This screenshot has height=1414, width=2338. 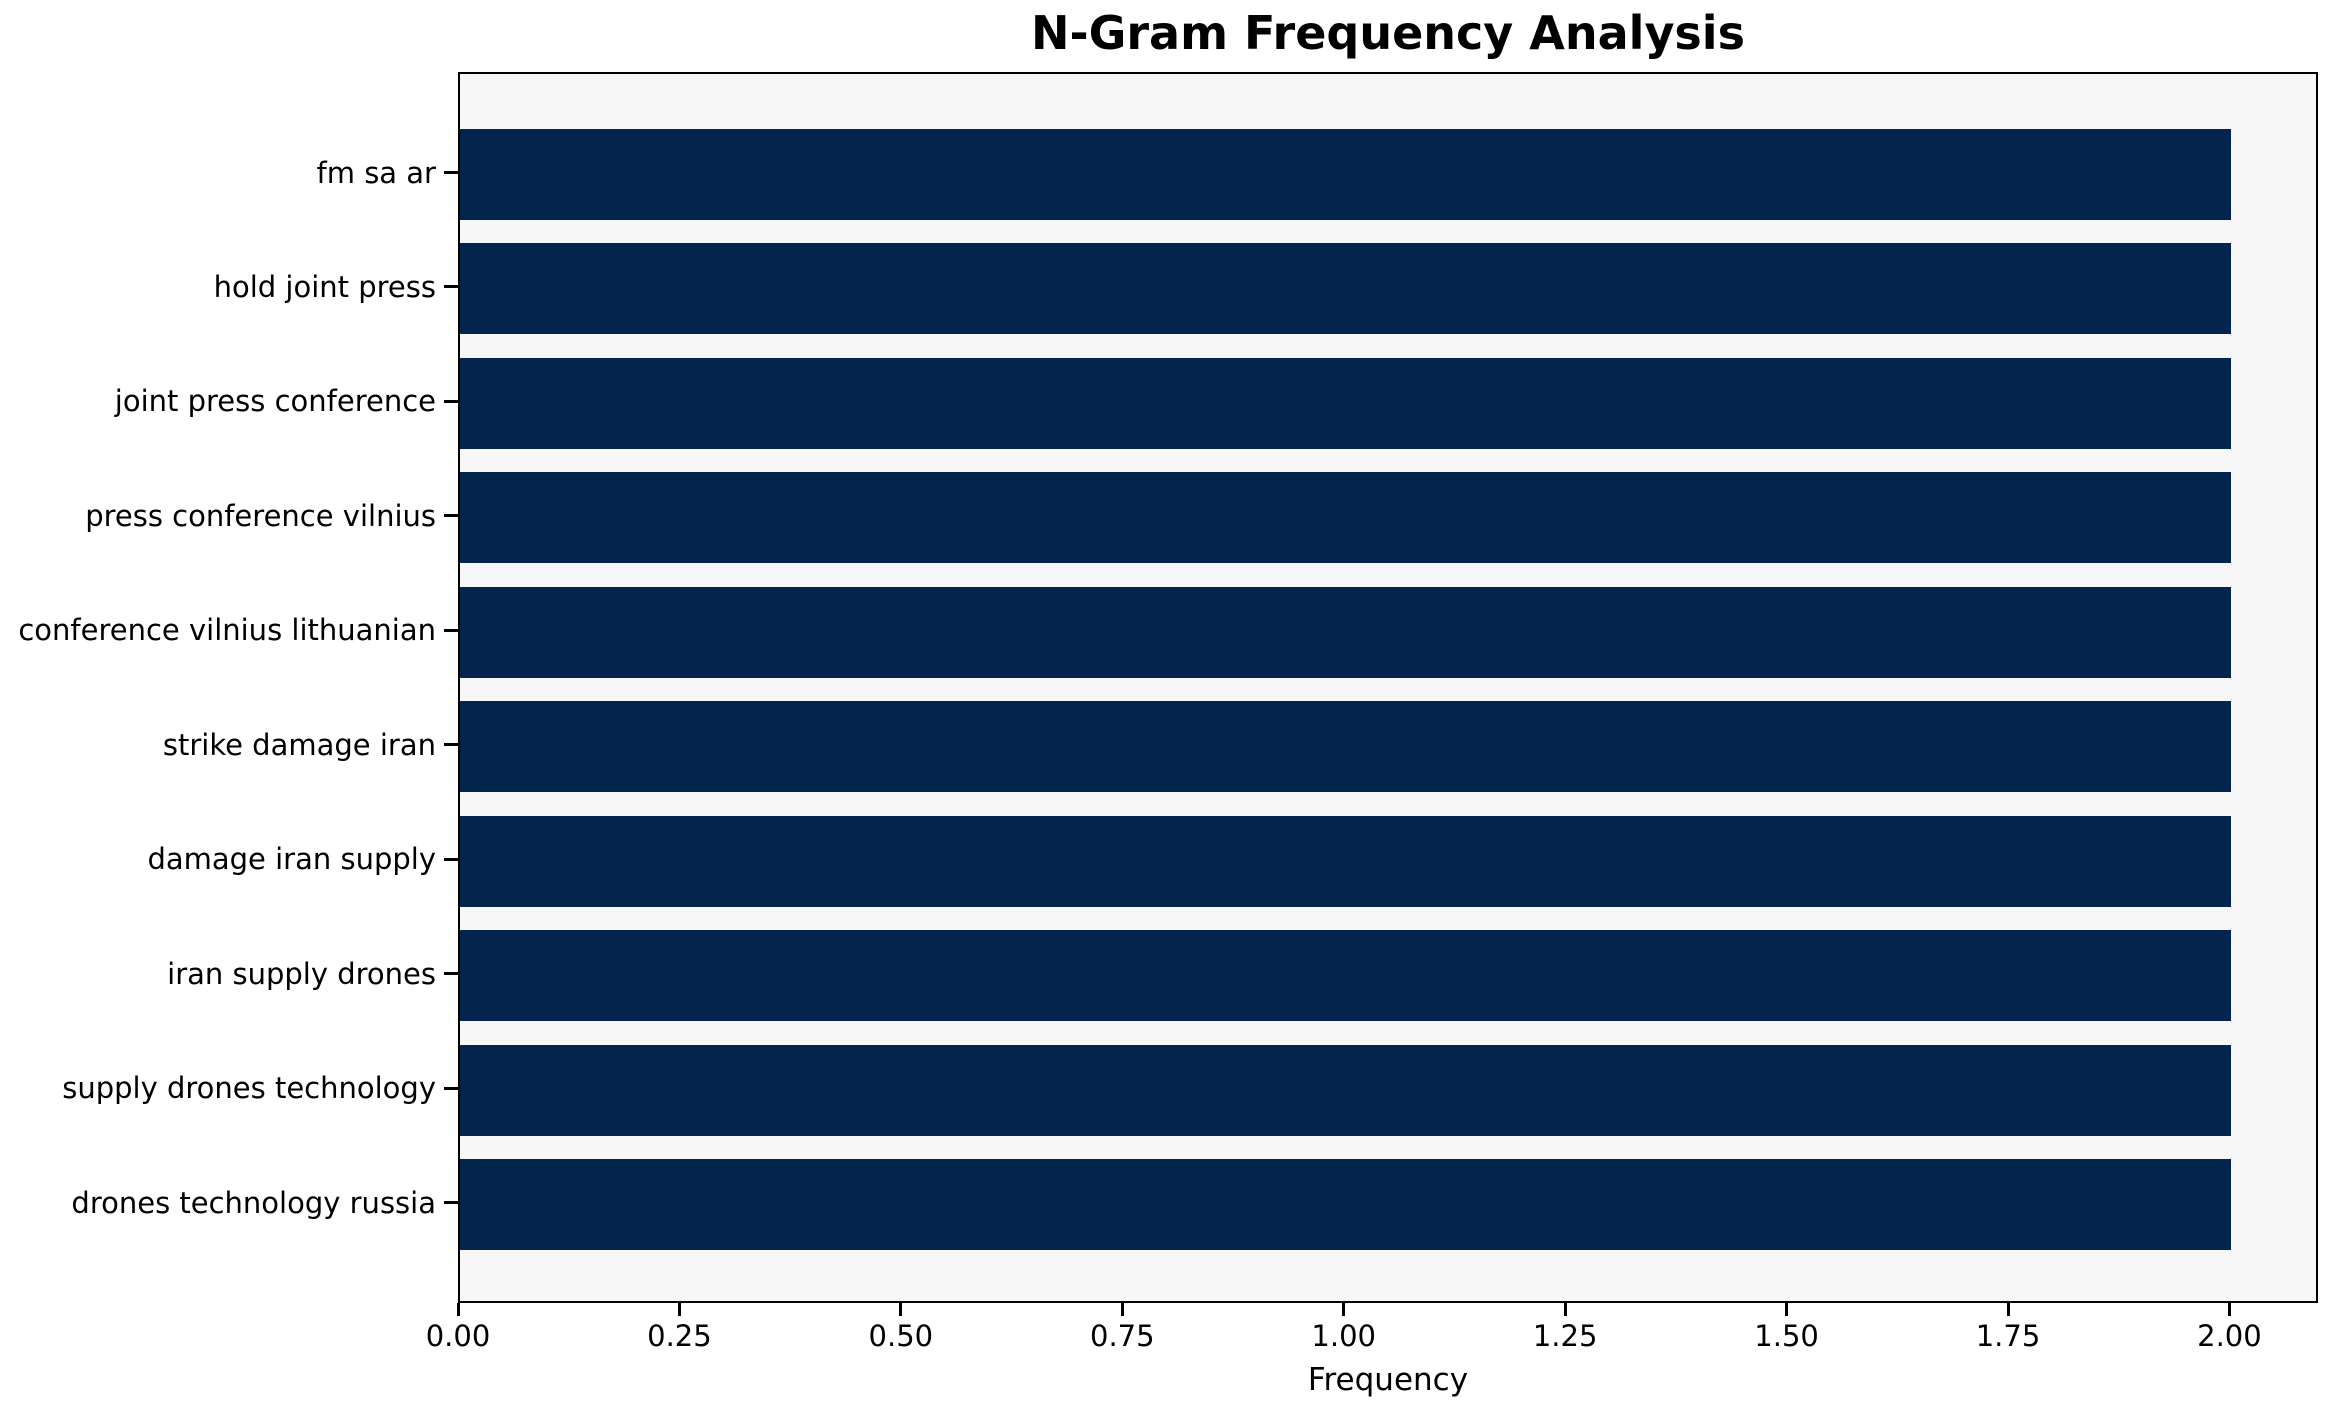 What do you see at coordinates (299, 744) in the screenshot?
I see `y-tick-label: strike damage iran` at bounding box center [299, 744].